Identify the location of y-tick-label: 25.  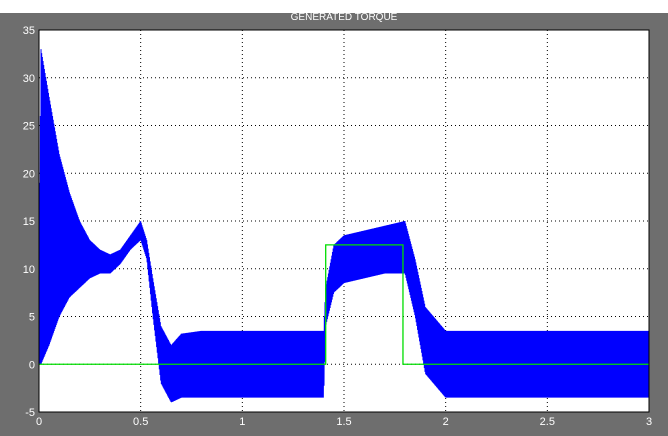
(29, 127).